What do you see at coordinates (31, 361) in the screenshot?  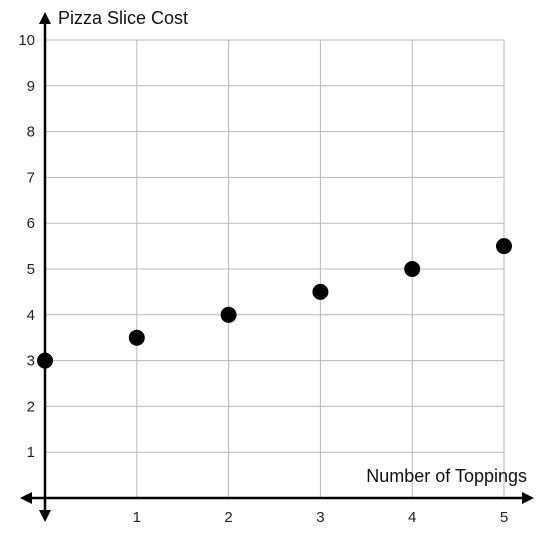 I see `y-tick-label: 3` at bounding box center [31, 361].